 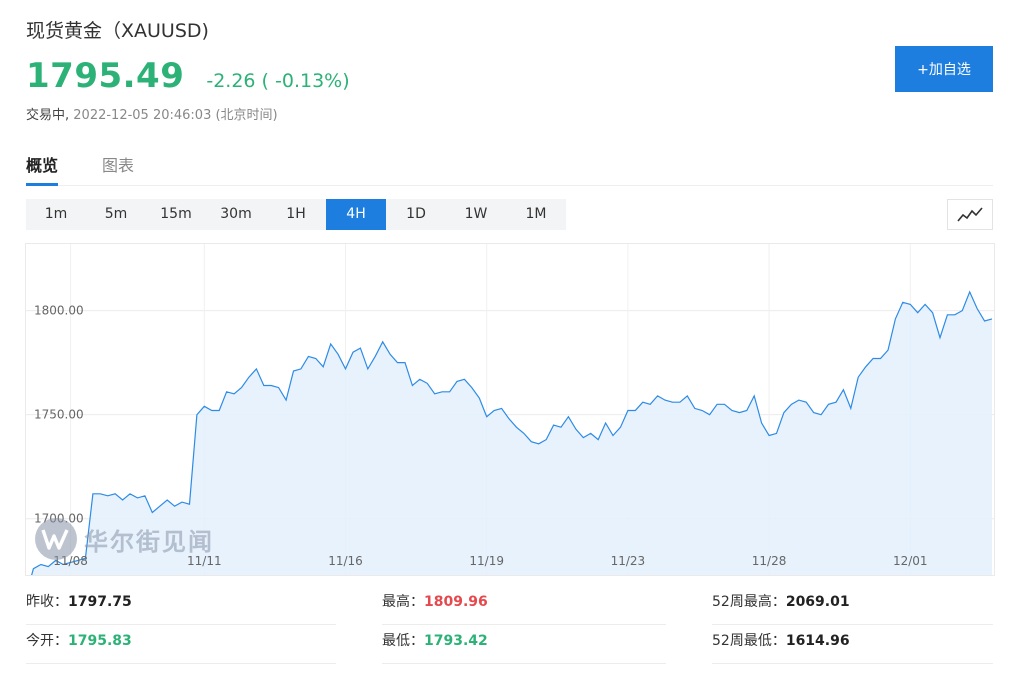 I want to click on instrument-title: 现货黄金（XAUUSD), so click(x=117, y=31).